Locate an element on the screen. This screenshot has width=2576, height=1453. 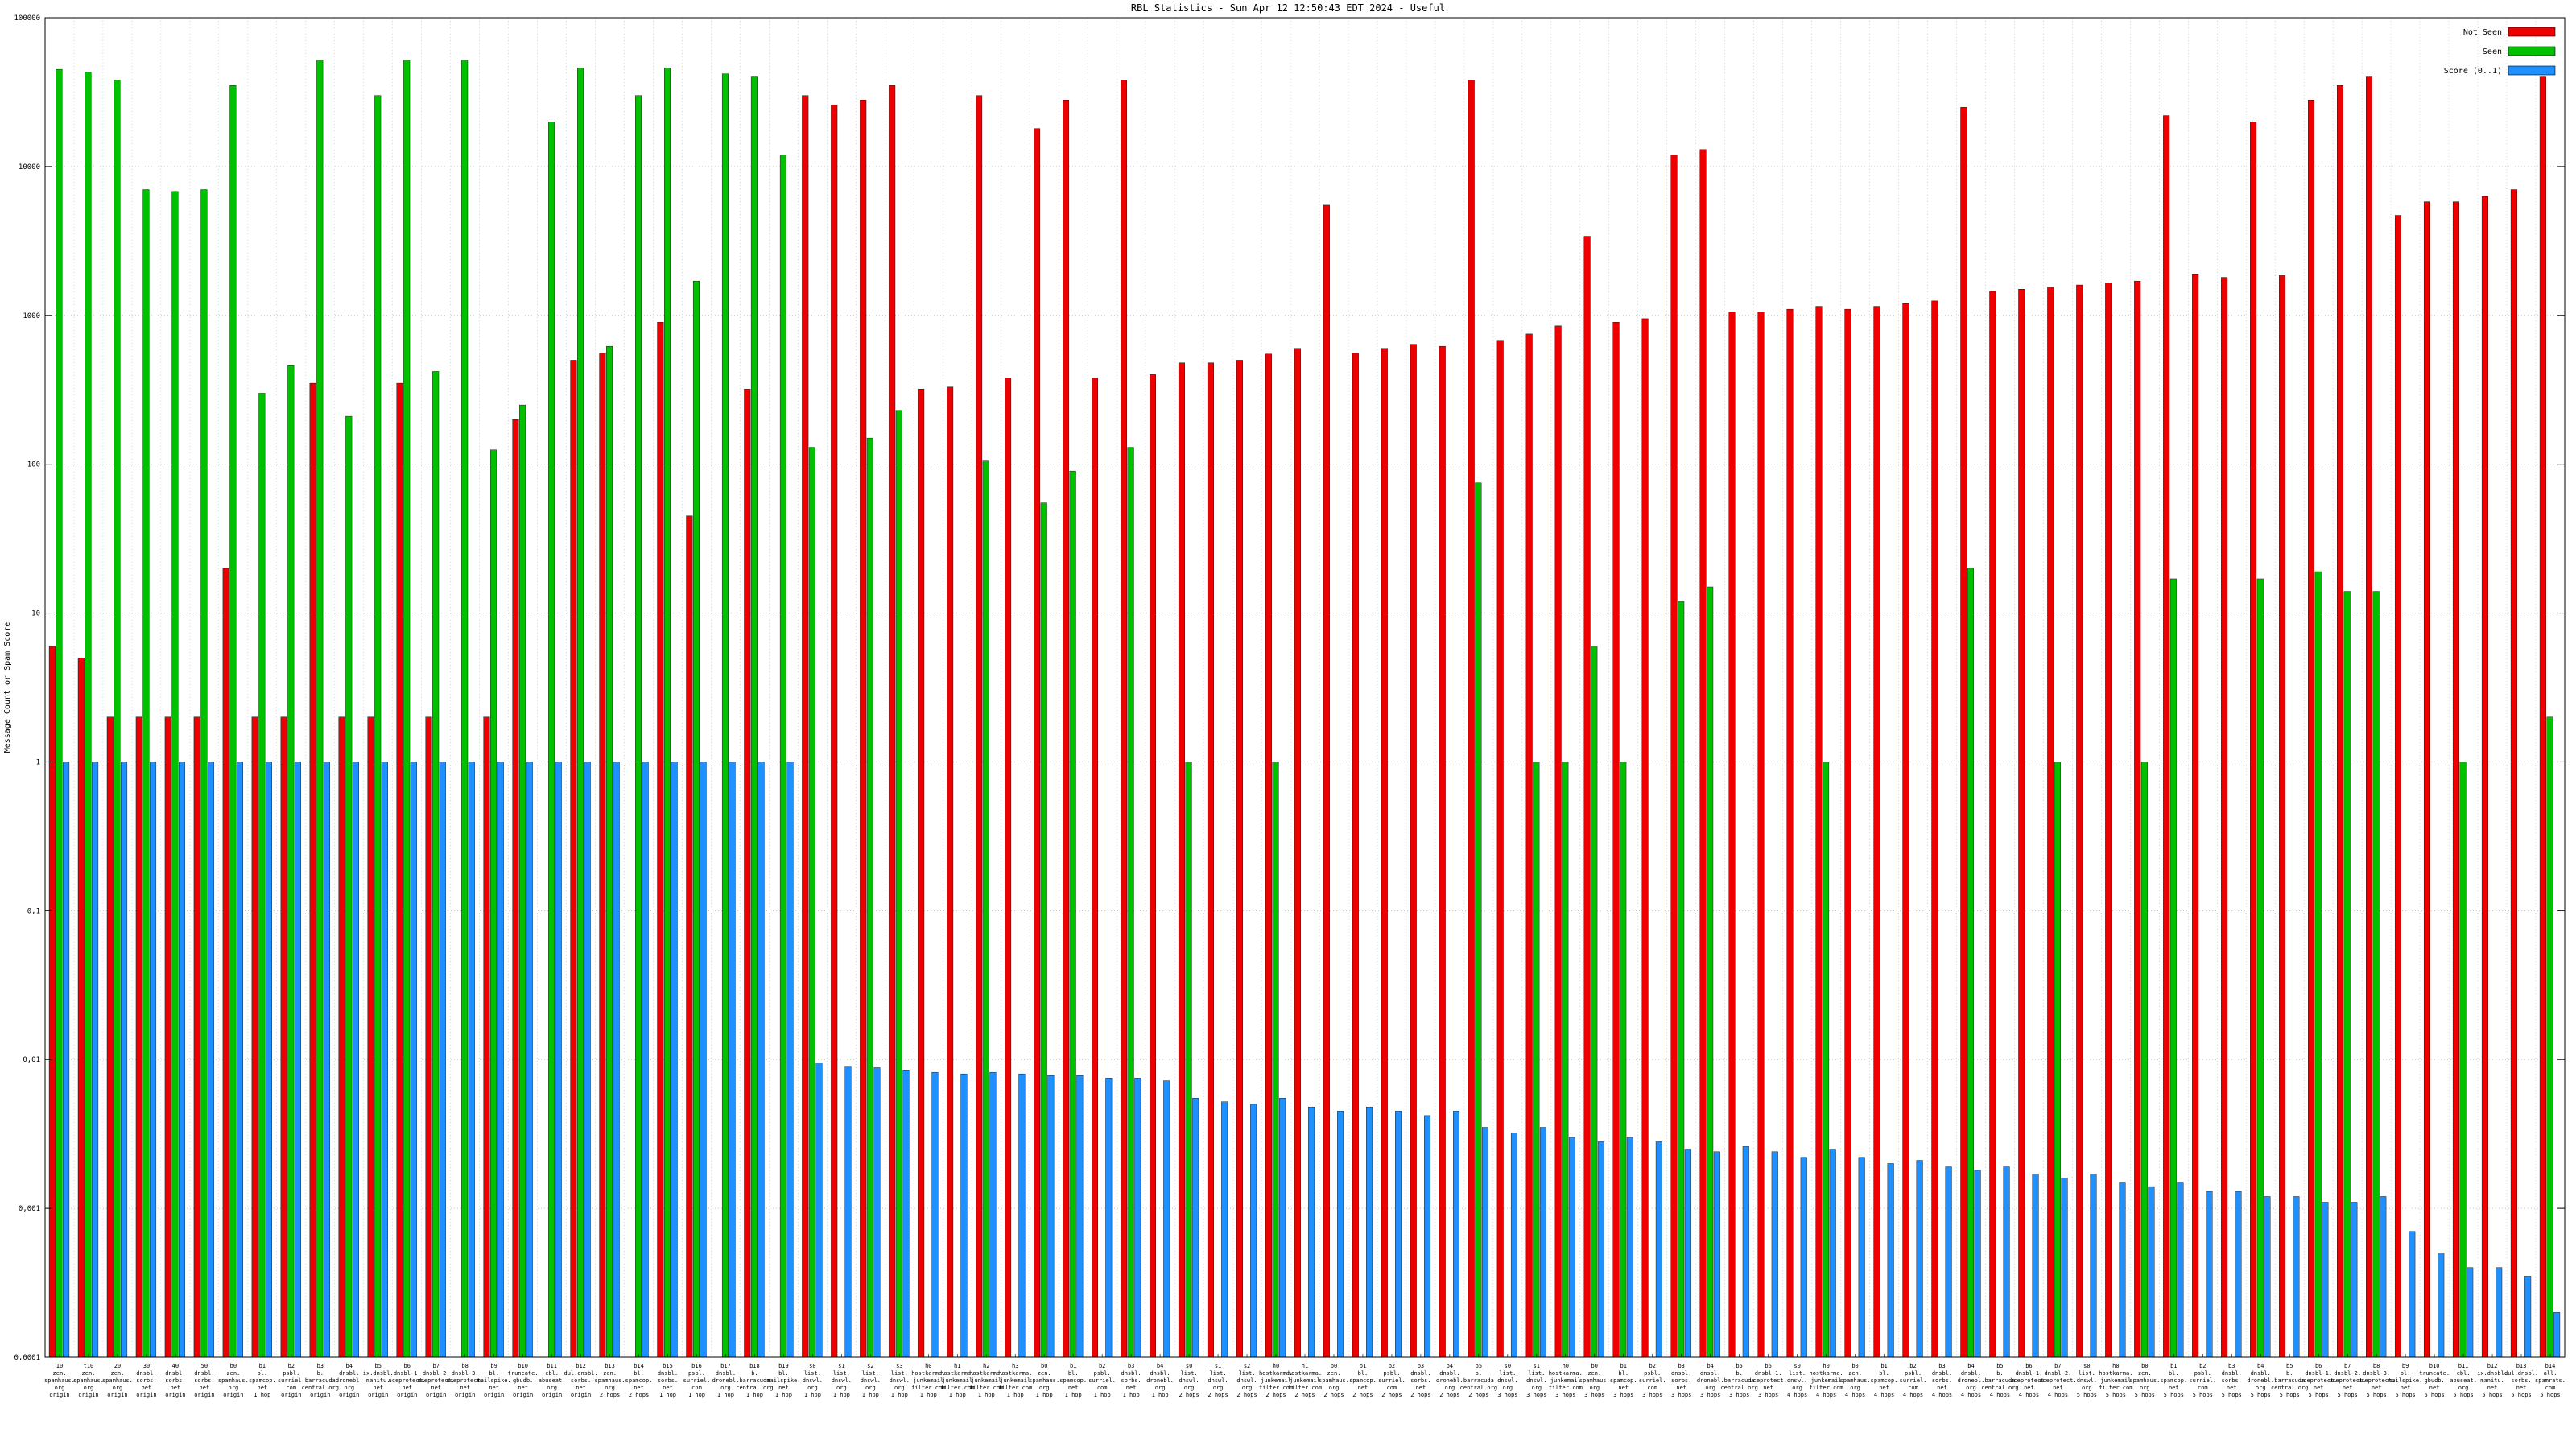
y-tick-label: 0,01 is located at coordinates (31, 1060).